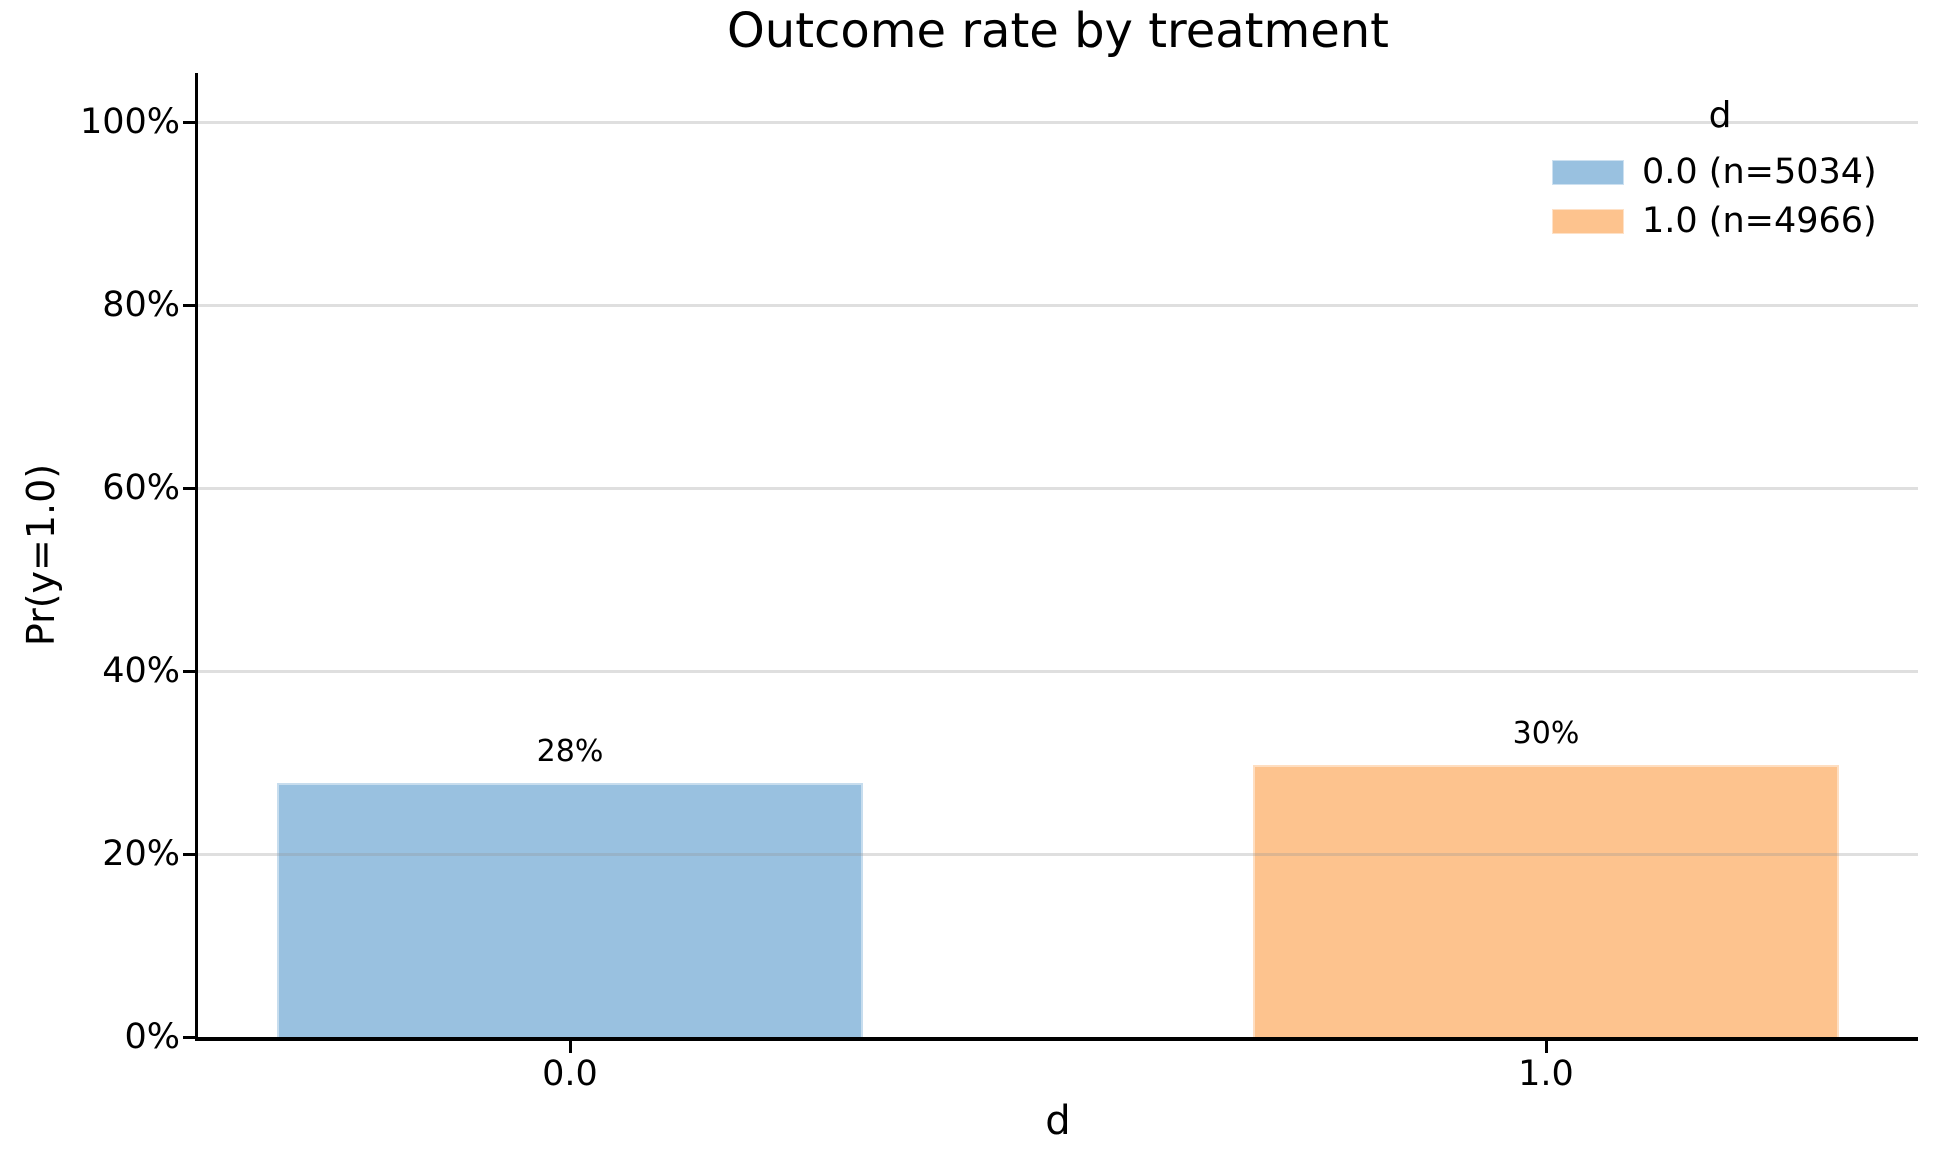 The width and height of the screenshot is (1940, 1170). What do you see at coordinates (1056, 1039) in the screenshot?
I see `x-axis-spine` at bounding box center [1056, 1039].